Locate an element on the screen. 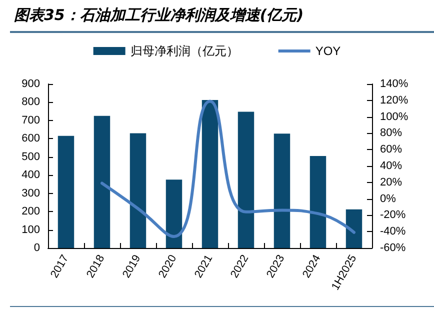 The image size is (434, 331). legend-label: YOY is located at coordinates (328, 51).